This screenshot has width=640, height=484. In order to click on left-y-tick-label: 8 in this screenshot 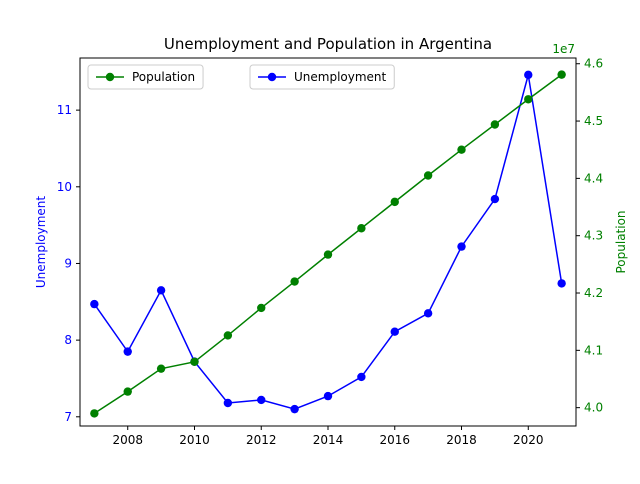, I will do `click(68, 340)`.